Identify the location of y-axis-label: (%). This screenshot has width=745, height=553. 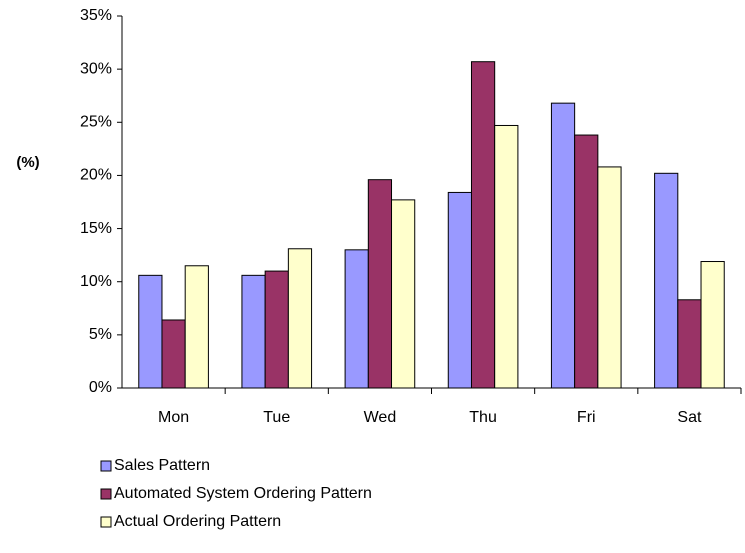
(27, 162).